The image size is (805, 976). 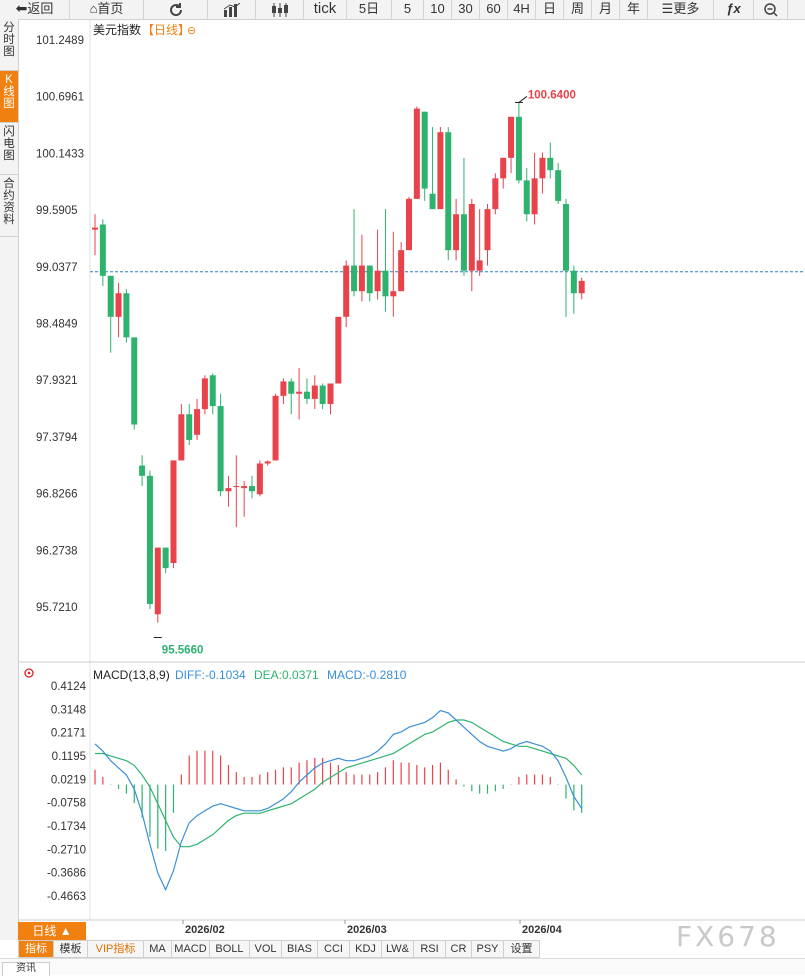 What do you see at coordinates (466, 9) in the screenshot?
I see `period-30min: 30` at bounding box center [466, 9].